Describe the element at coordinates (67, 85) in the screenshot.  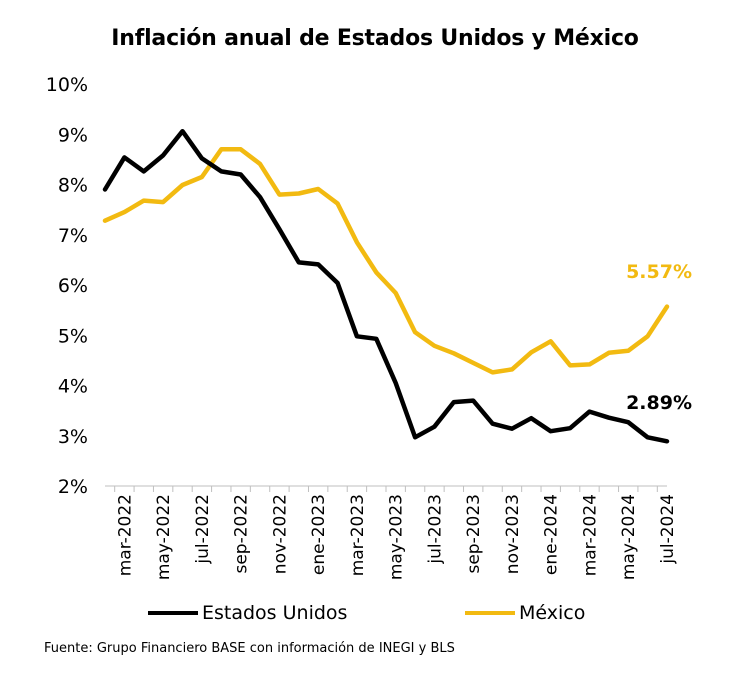
I see `y-tick-label: 10%` at that location.